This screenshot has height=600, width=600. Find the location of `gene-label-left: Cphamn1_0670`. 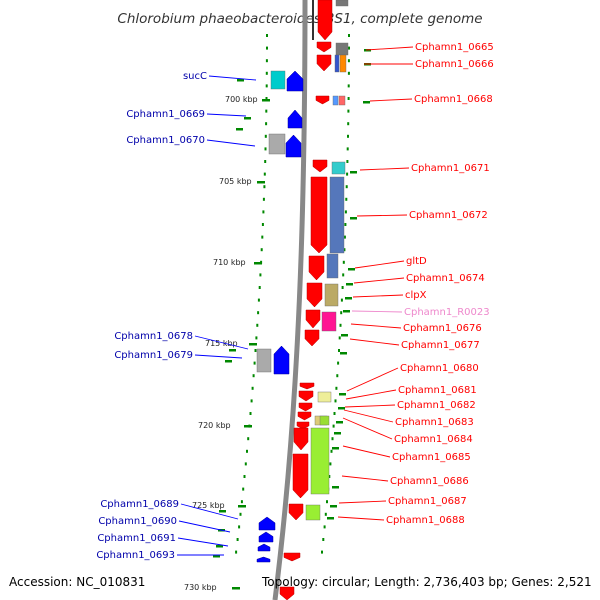

gene-label-left: Cphamn1_0670 is located at coordinates (165, 140).